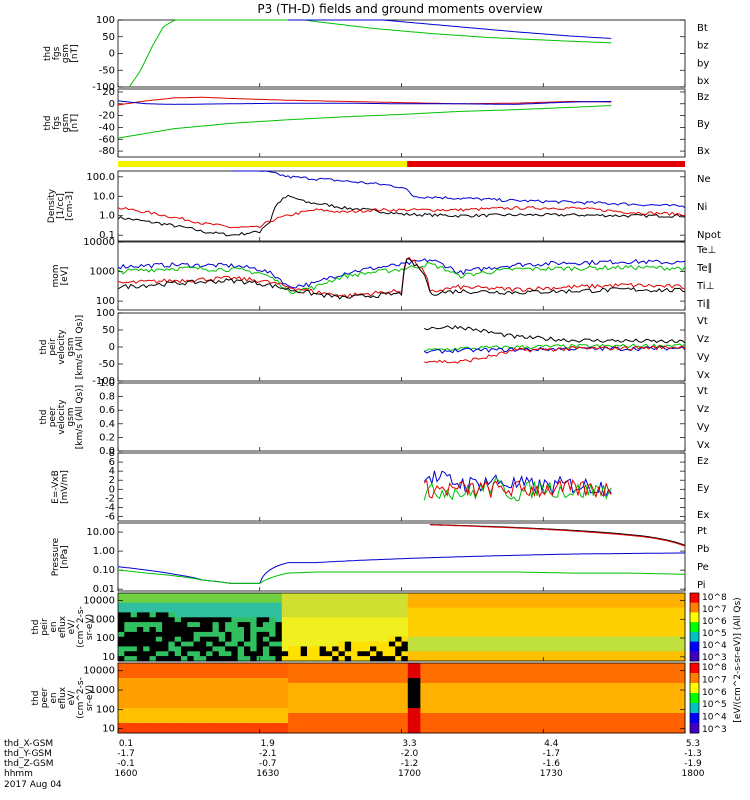  Describe the element at coordinates (63, 697) in the screenshot. I see `y-axis-label: eflux` at that location.